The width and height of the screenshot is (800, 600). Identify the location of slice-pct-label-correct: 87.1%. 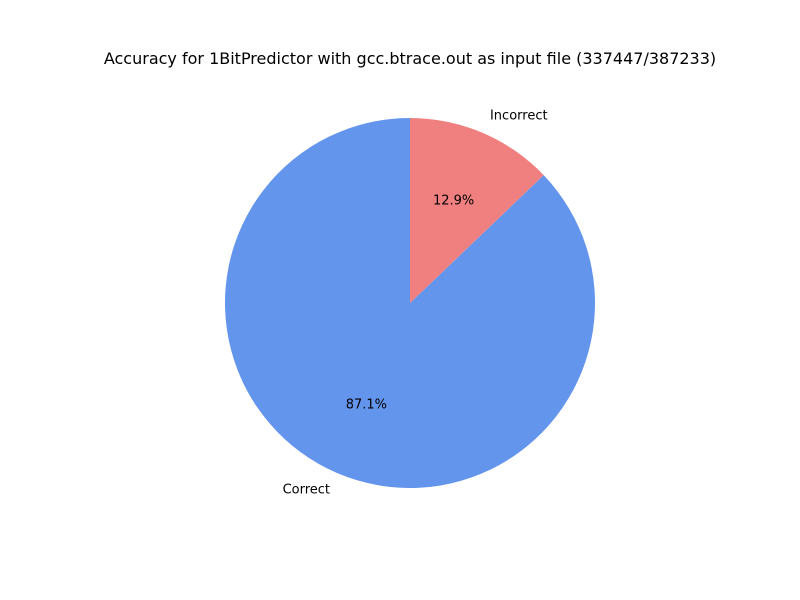
(366, 405).